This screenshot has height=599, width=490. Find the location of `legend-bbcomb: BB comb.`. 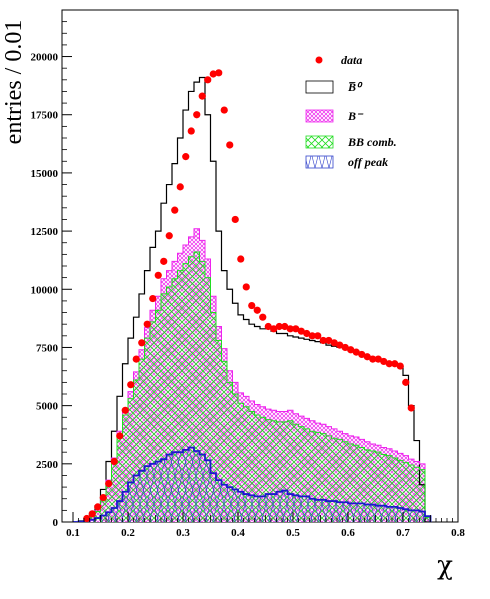

legend-bbcomb: BB comb. is located at coordinates (351, 142).